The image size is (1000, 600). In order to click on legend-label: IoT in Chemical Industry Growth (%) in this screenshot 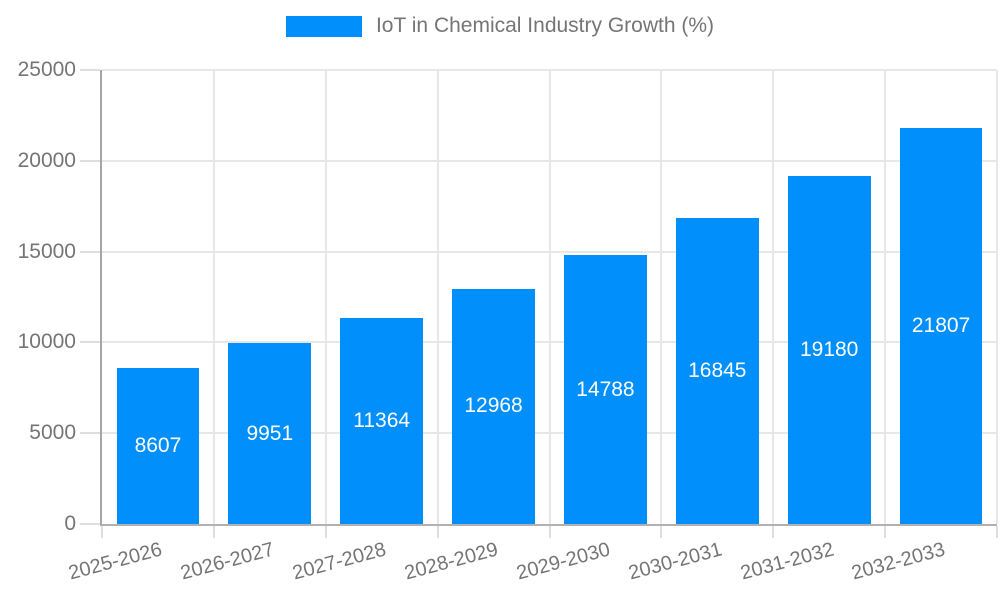, I will do `click(545, 25)`.